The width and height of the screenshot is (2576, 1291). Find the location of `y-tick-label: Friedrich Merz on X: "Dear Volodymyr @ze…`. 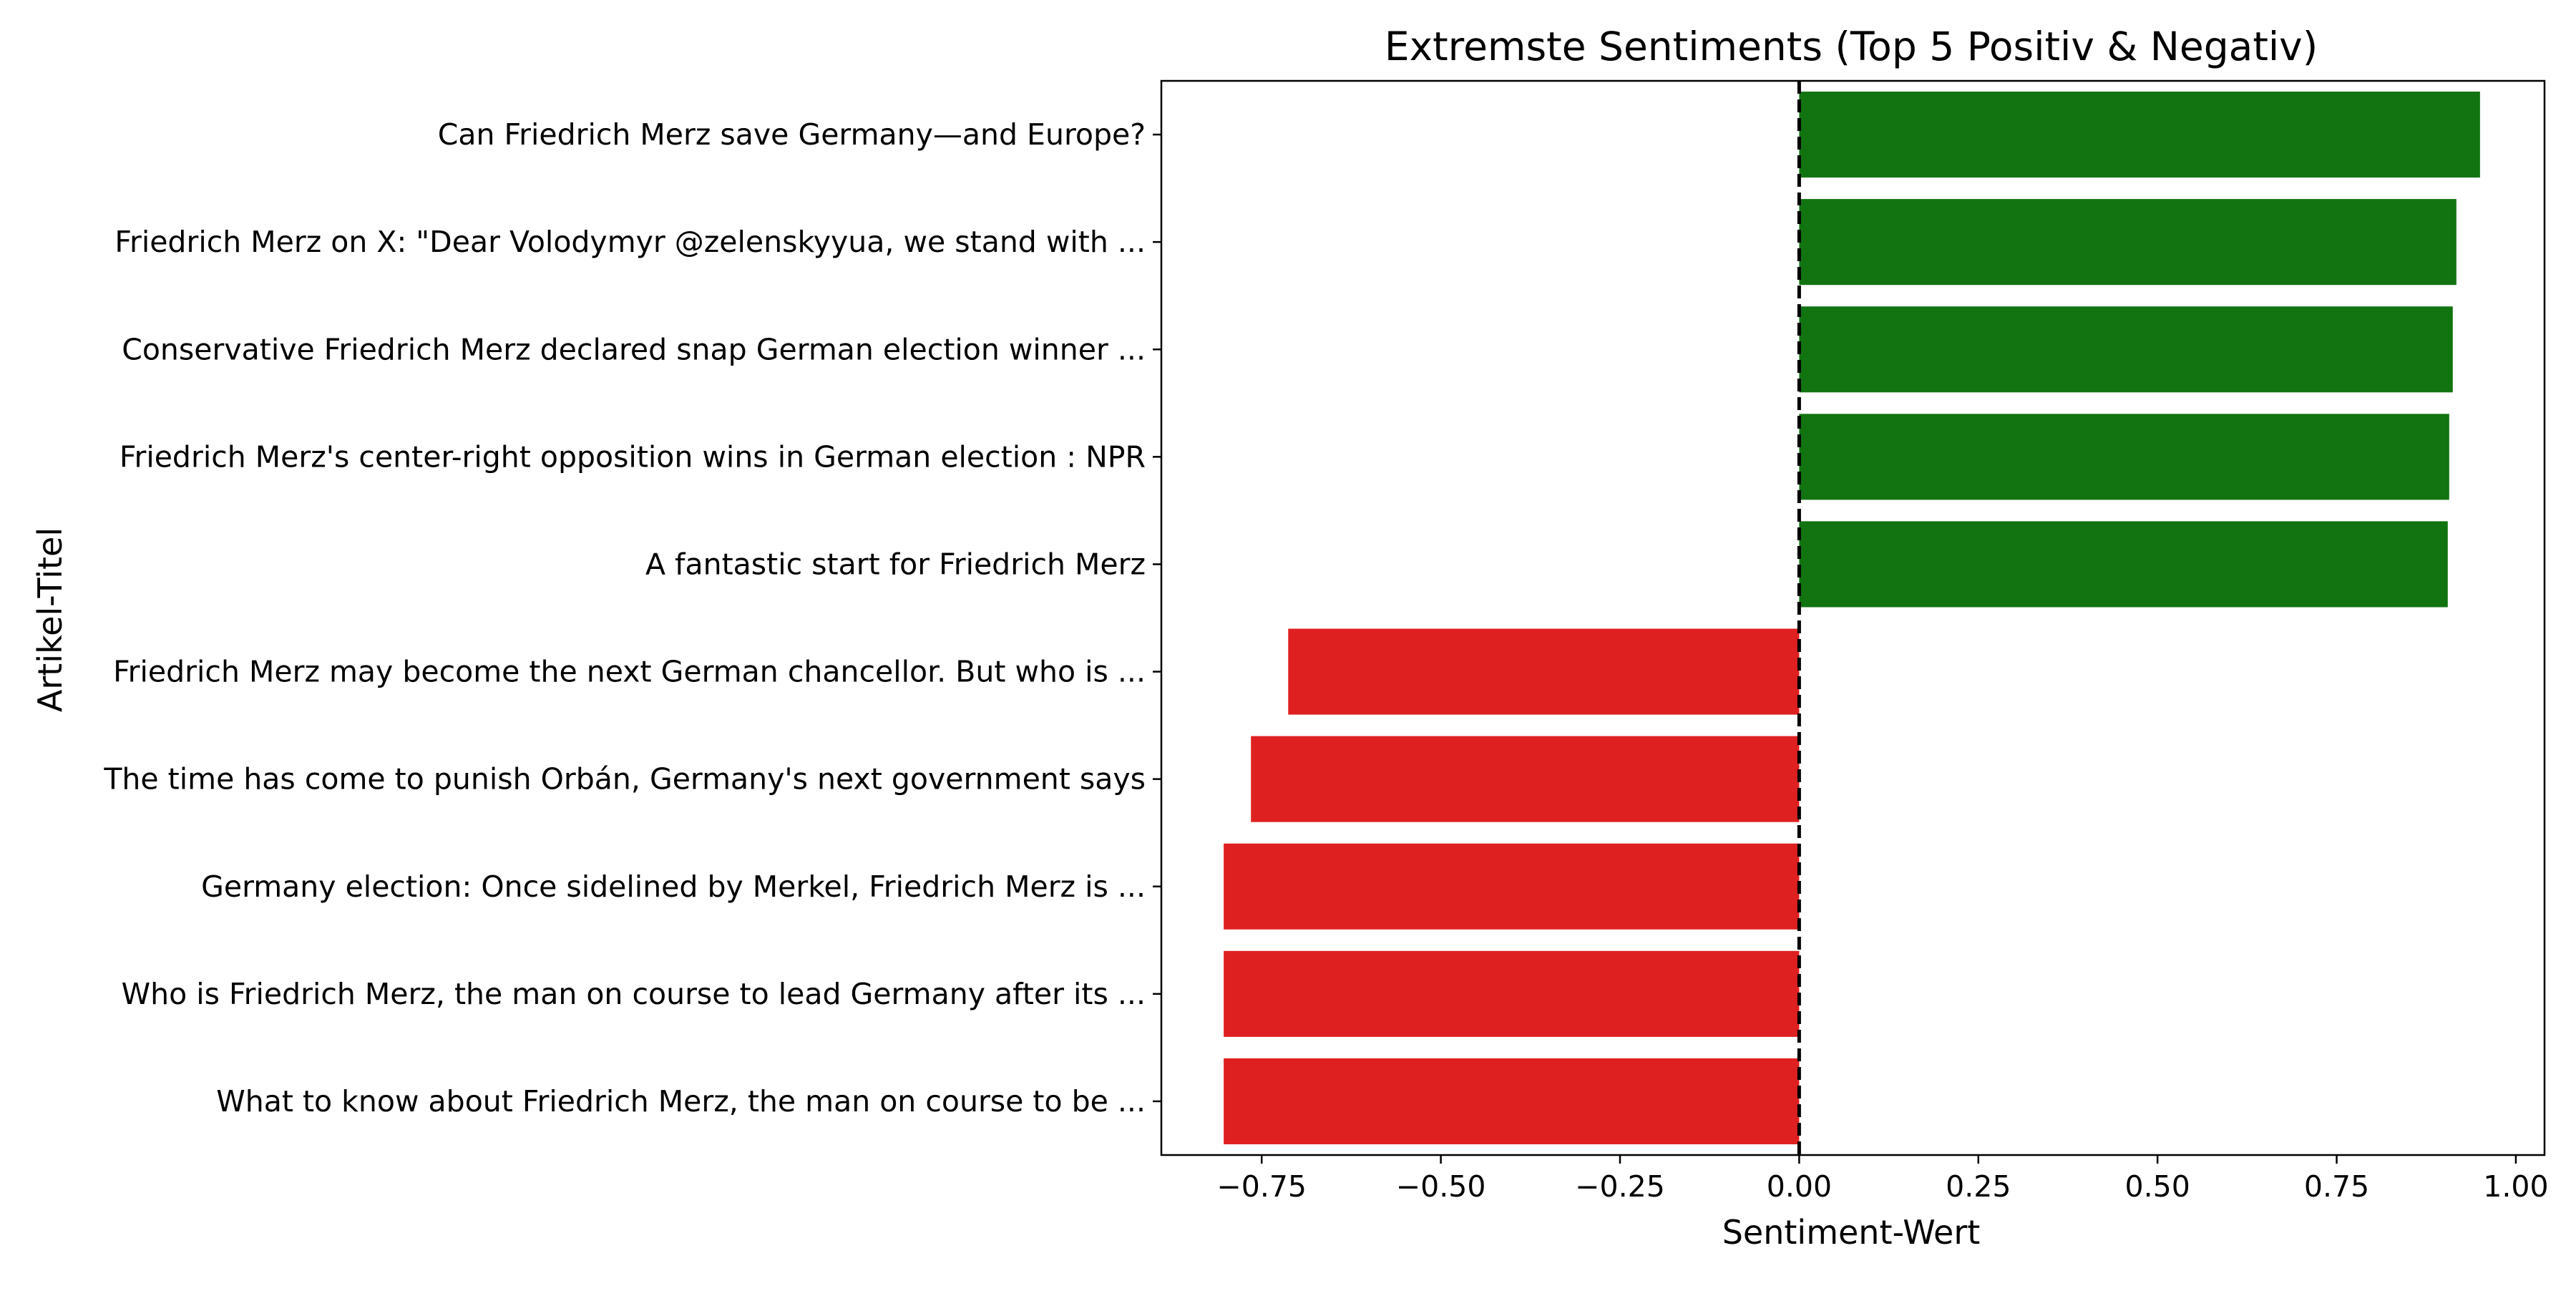

y-tick-label: Friedrich Merz on X: "Dear Volodymyr @ze… is located at coordinates (630, 242).